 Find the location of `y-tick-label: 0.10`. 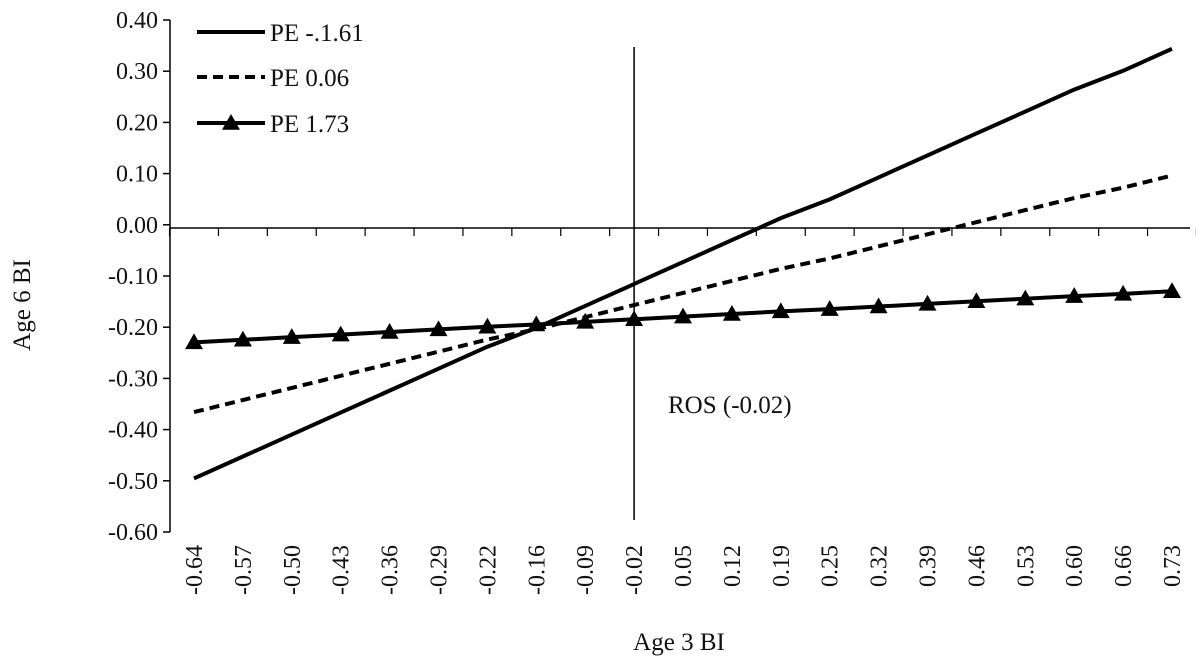

y-tick-label: 0.10 is located at coordinates (137, 175).